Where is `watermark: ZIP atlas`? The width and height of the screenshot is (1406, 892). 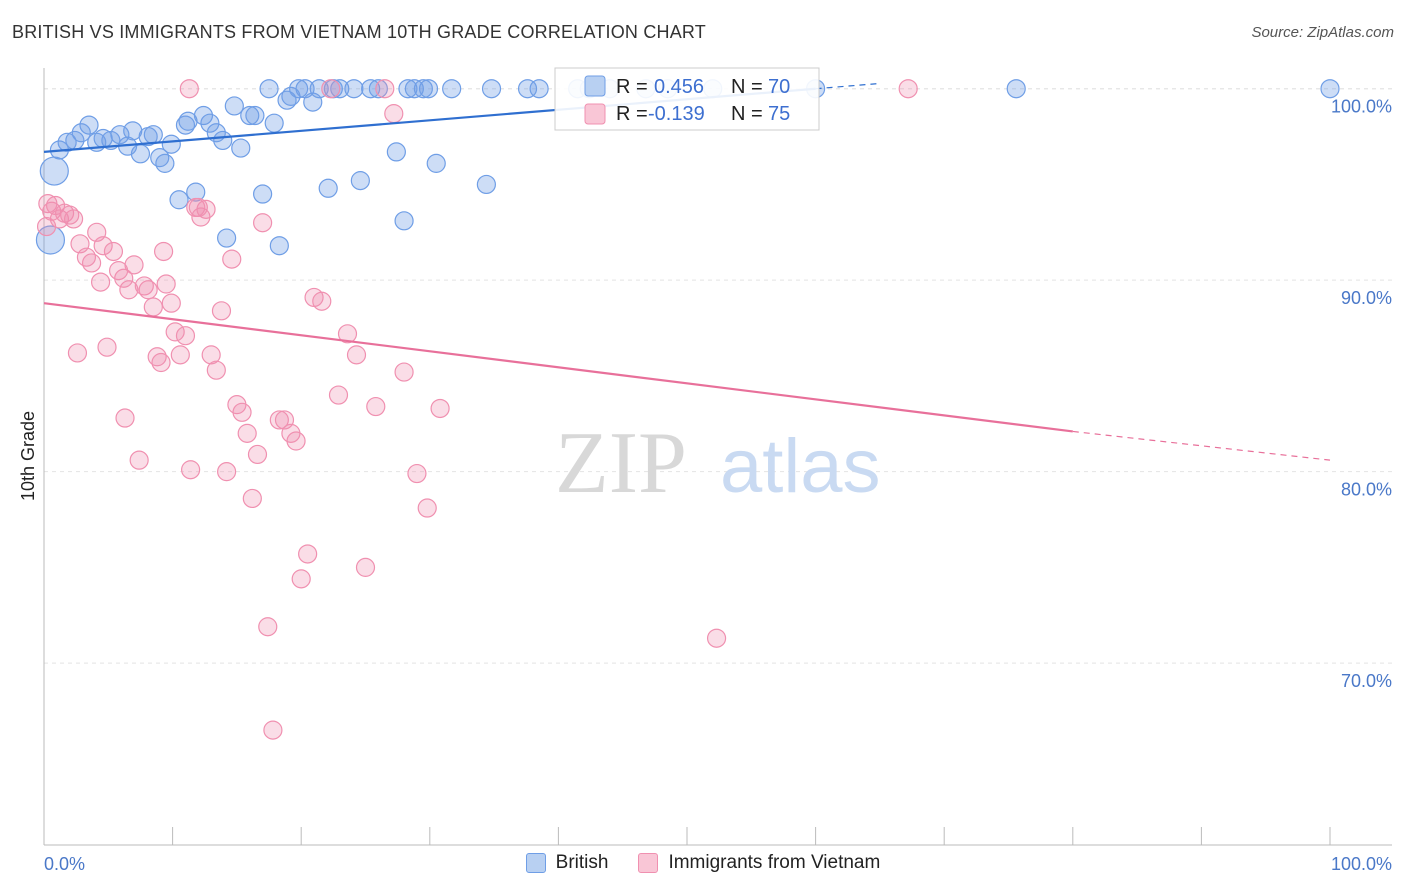
watermark: ZIP atlas is located at coordinates (718, 463).